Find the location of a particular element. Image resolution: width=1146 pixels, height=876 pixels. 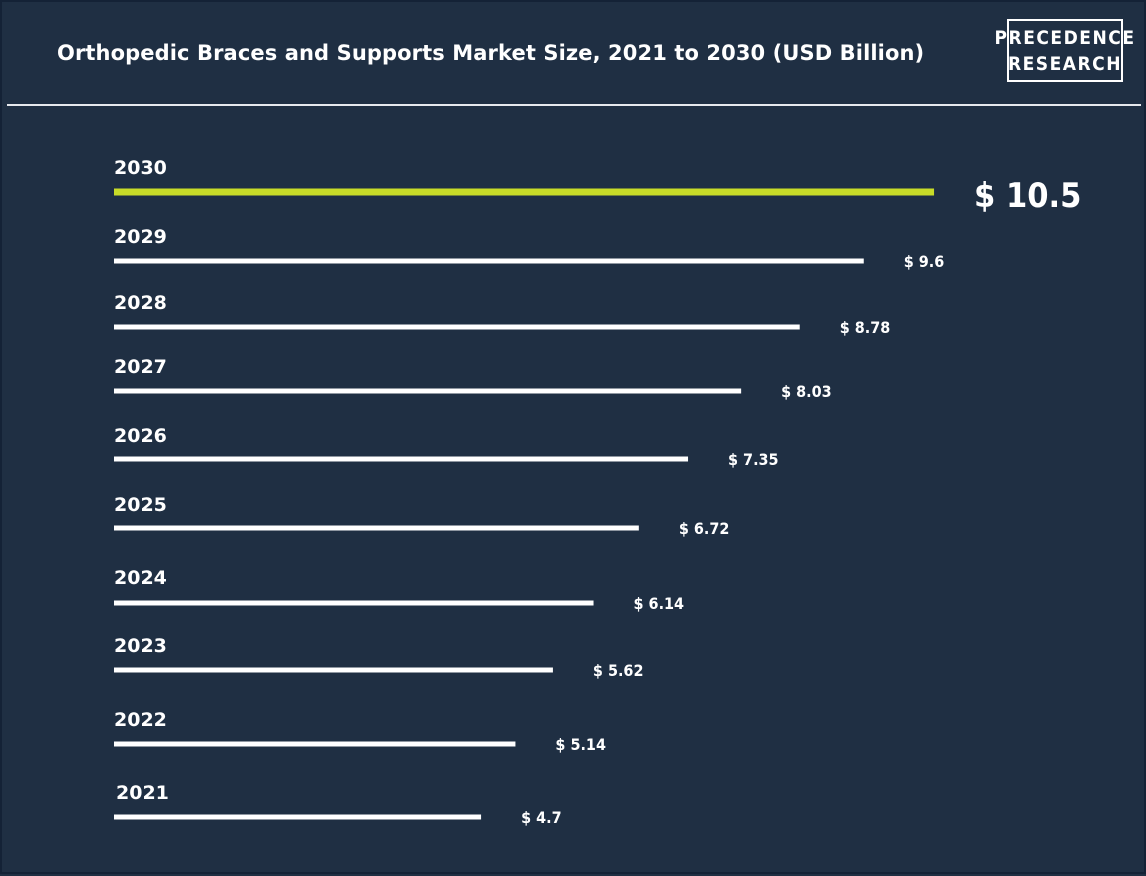

year-label-2021: 2021 is located at coordinates (142, 793).